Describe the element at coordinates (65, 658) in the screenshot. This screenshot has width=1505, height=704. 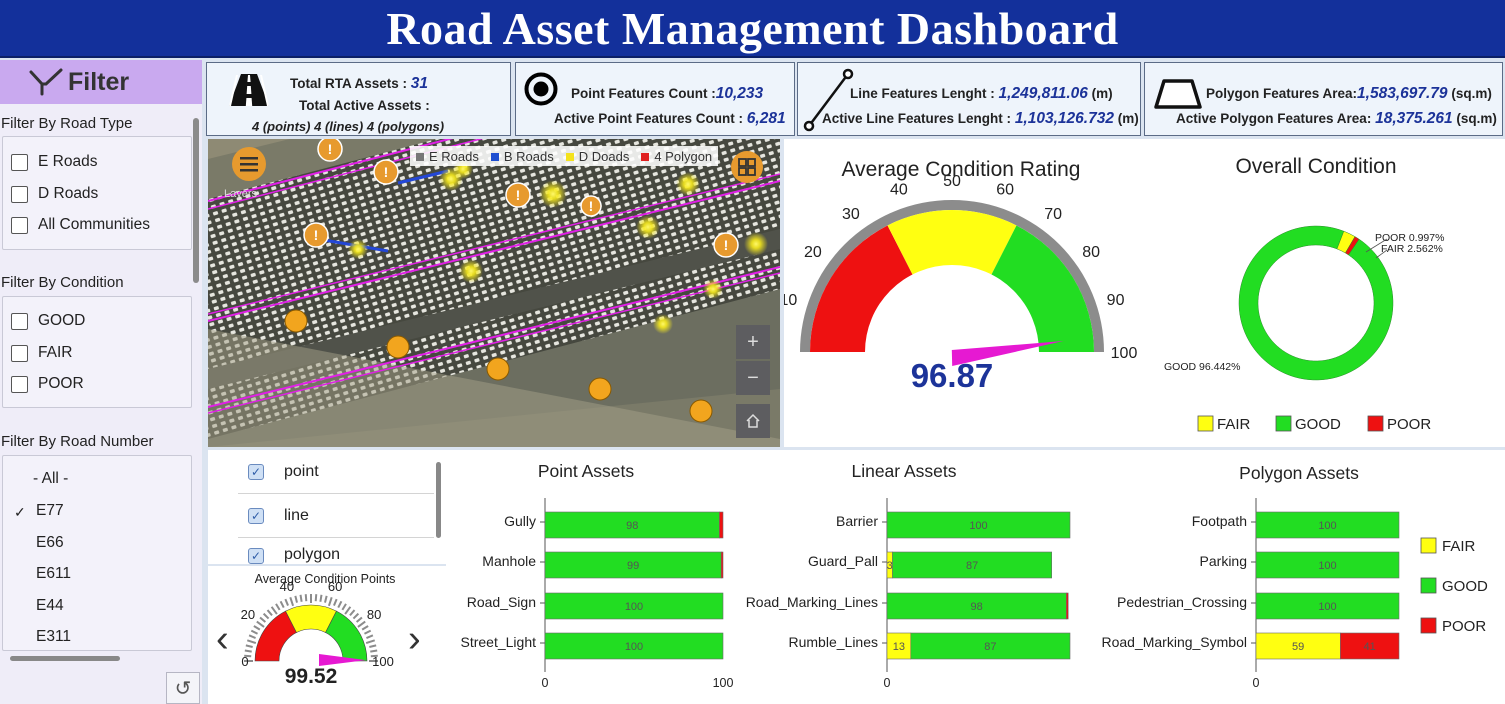
I see `list-horizontal-scrollbar` at that location.